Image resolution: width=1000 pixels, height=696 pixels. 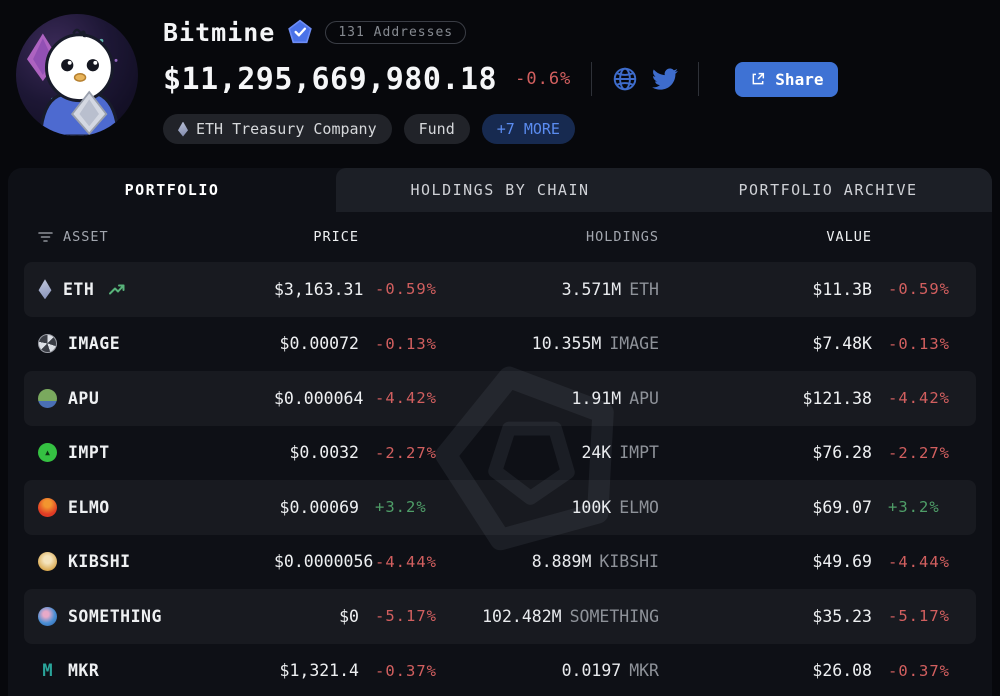 What do you see at coordinates (919, 452) in the screenshot?
I see `value-change: -2.27%` at bounding box center [919, 452].